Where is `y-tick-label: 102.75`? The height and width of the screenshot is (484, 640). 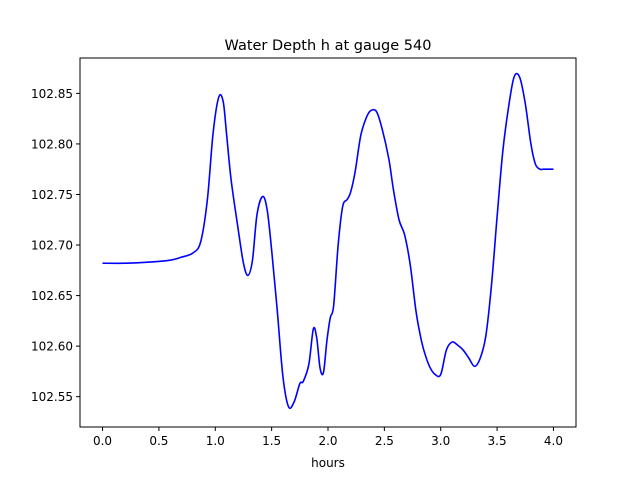 y-tick-label: 102.75 is located at coordinates (52, 195).